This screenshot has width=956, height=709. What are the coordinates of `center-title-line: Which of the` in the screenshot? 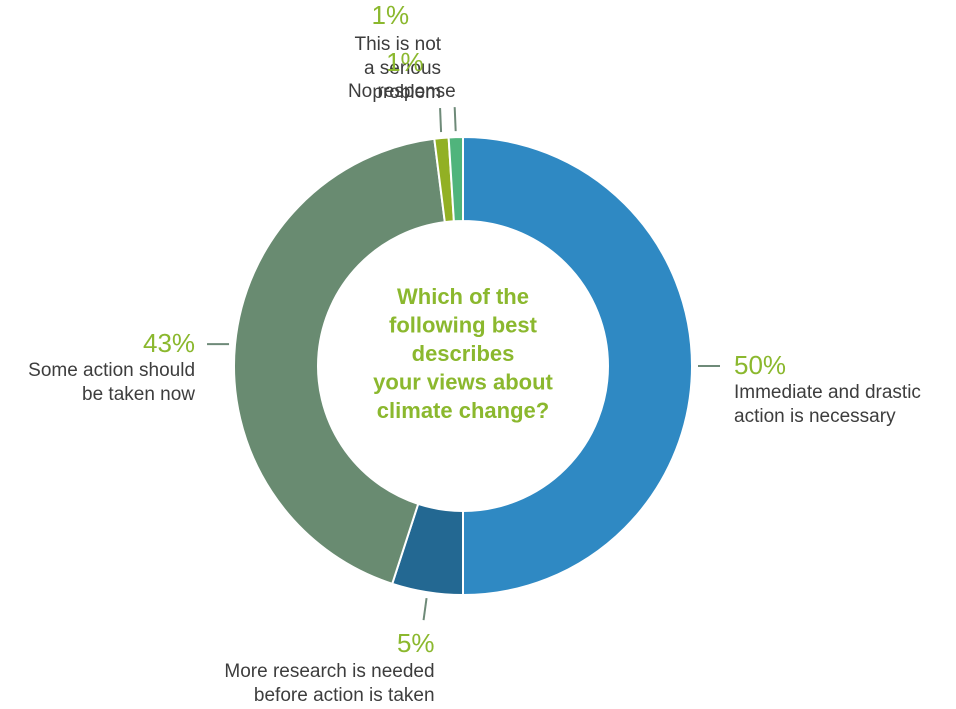 It's located at (463, 296).